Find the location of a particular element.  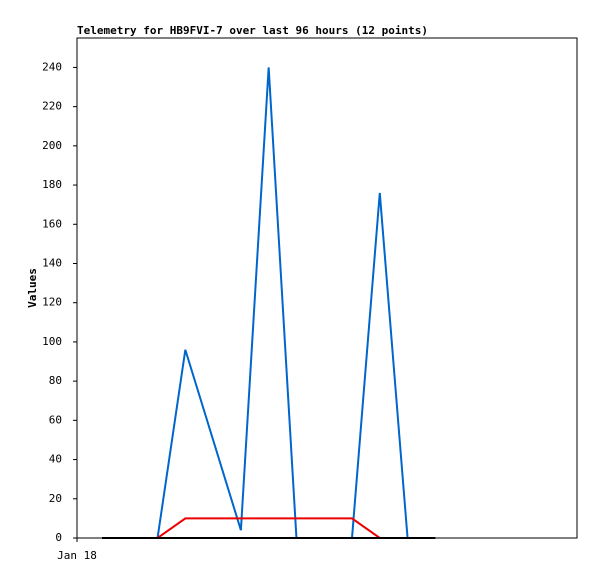

series-line is located at coordinates (269, 528).